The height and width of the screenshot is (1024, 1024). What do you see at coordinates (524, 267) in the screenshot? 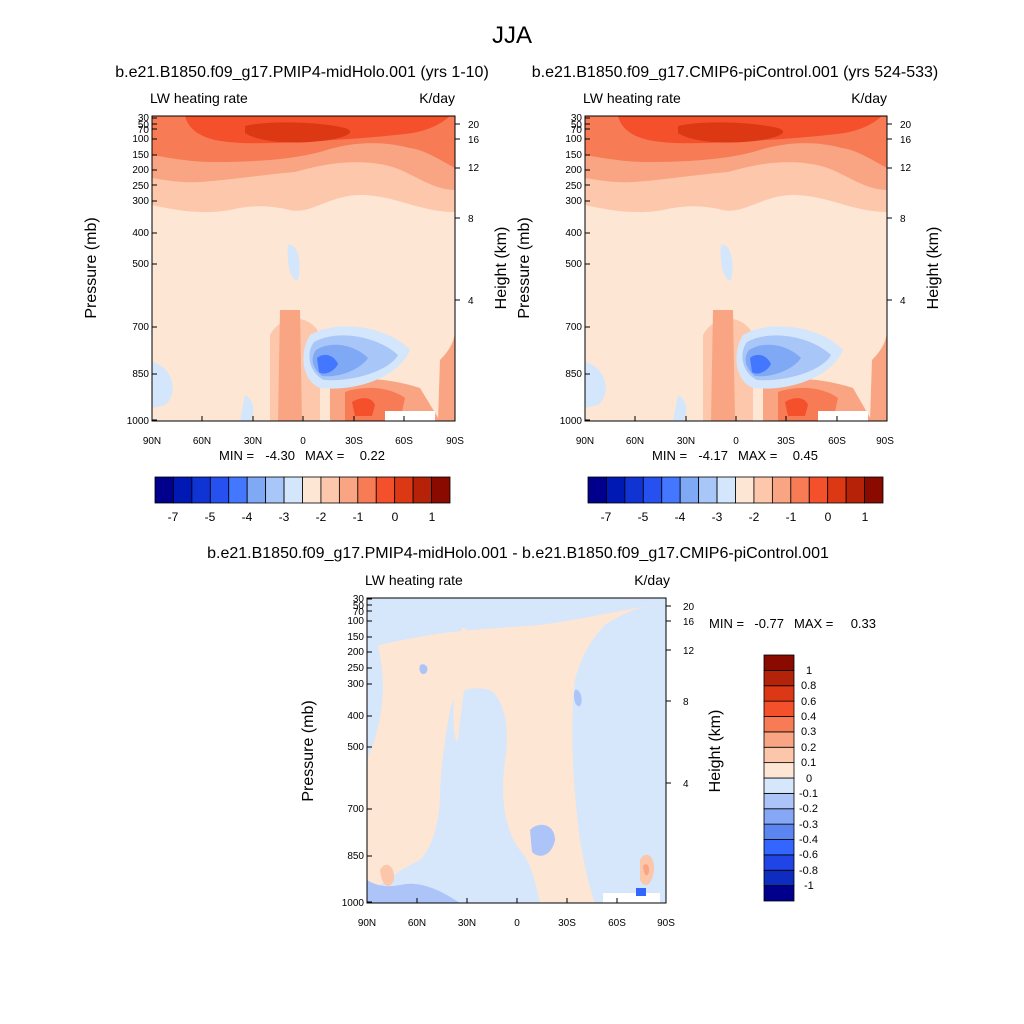
I see `ylabel: Pressure (mb)` at bounding box center [524, 267].